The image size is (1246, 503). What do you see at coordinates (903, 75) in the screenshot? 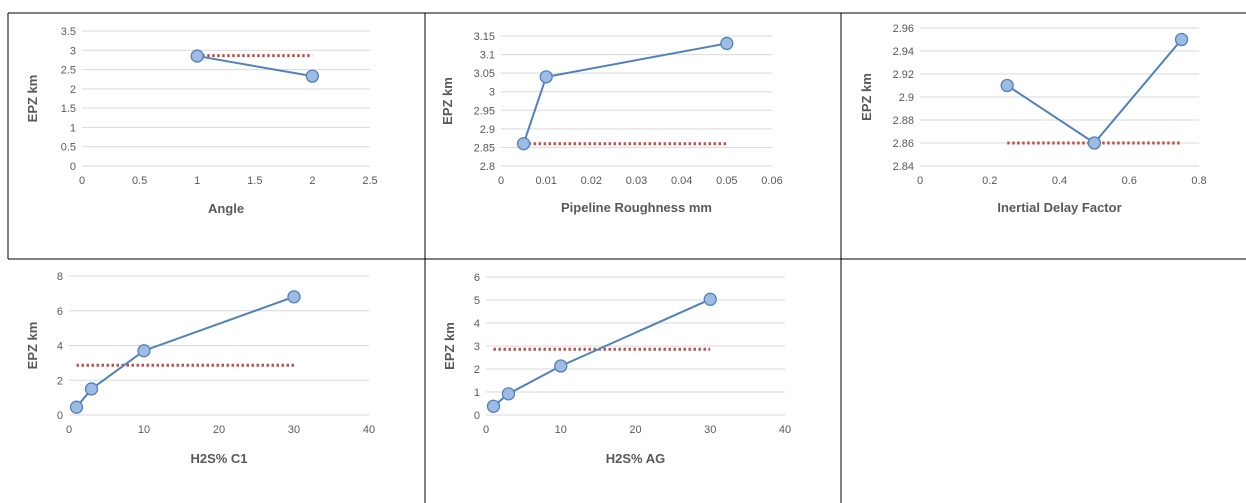
I see `y-tick-label: 2.92` at bounding box center [903, 75].